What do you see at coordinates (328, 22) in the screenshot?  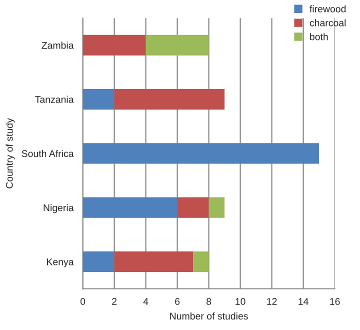 I see `legend-label: charcoal` at bounding box center [328, 22].